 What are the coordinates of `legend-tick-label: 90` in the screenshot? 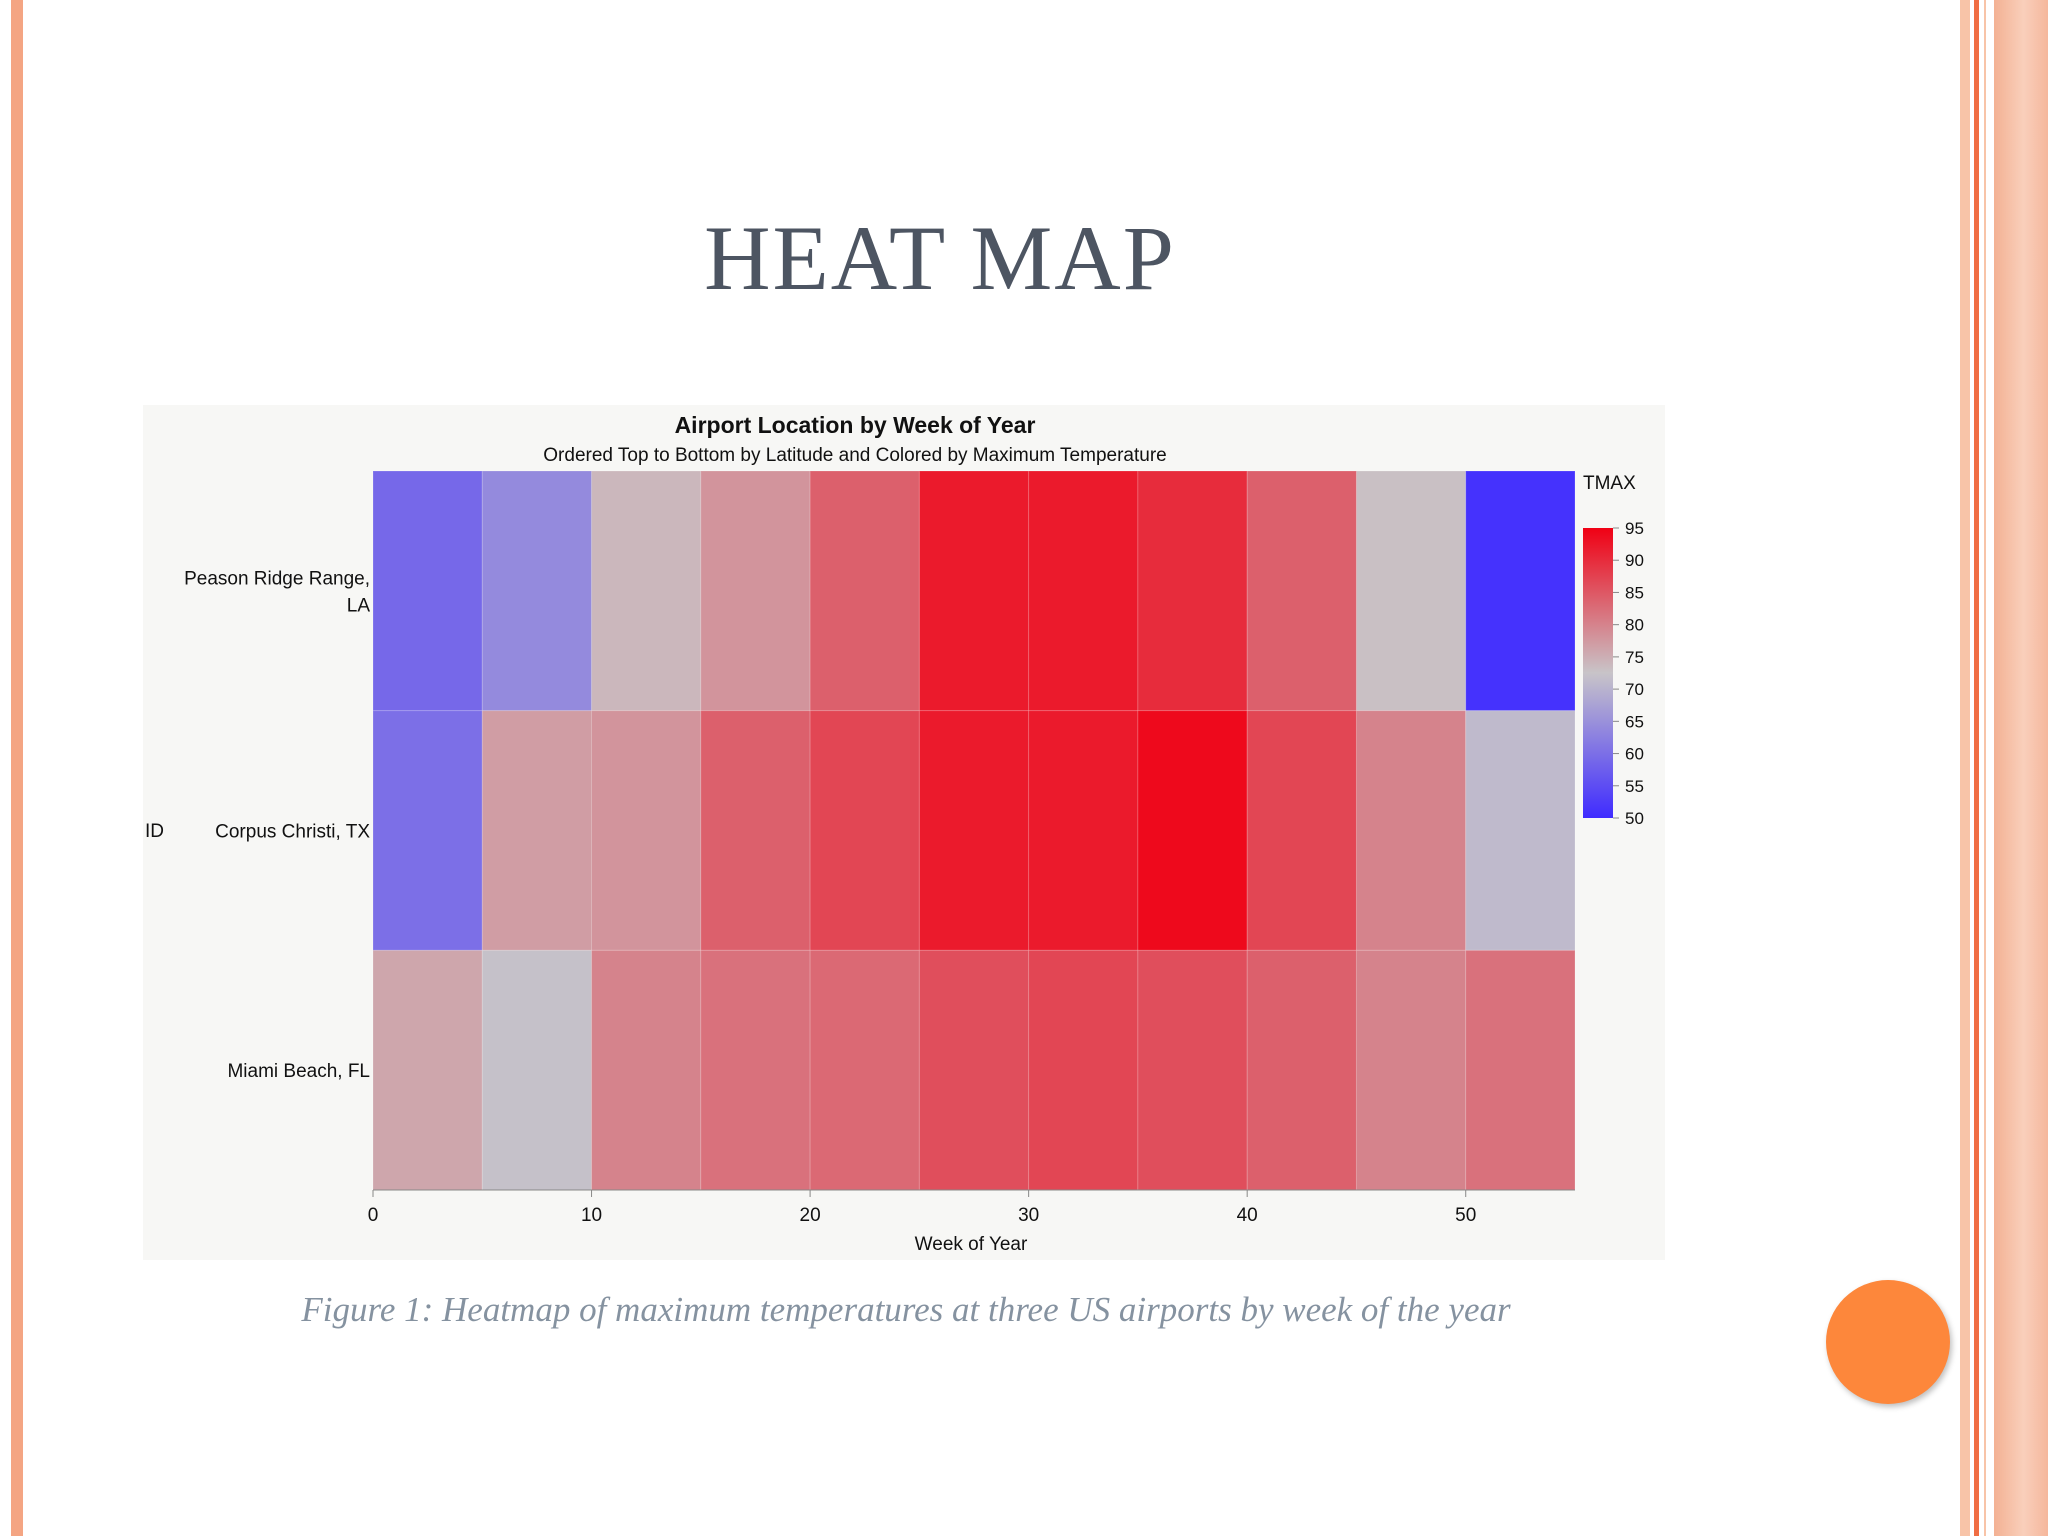 It's located at (1634, 560).